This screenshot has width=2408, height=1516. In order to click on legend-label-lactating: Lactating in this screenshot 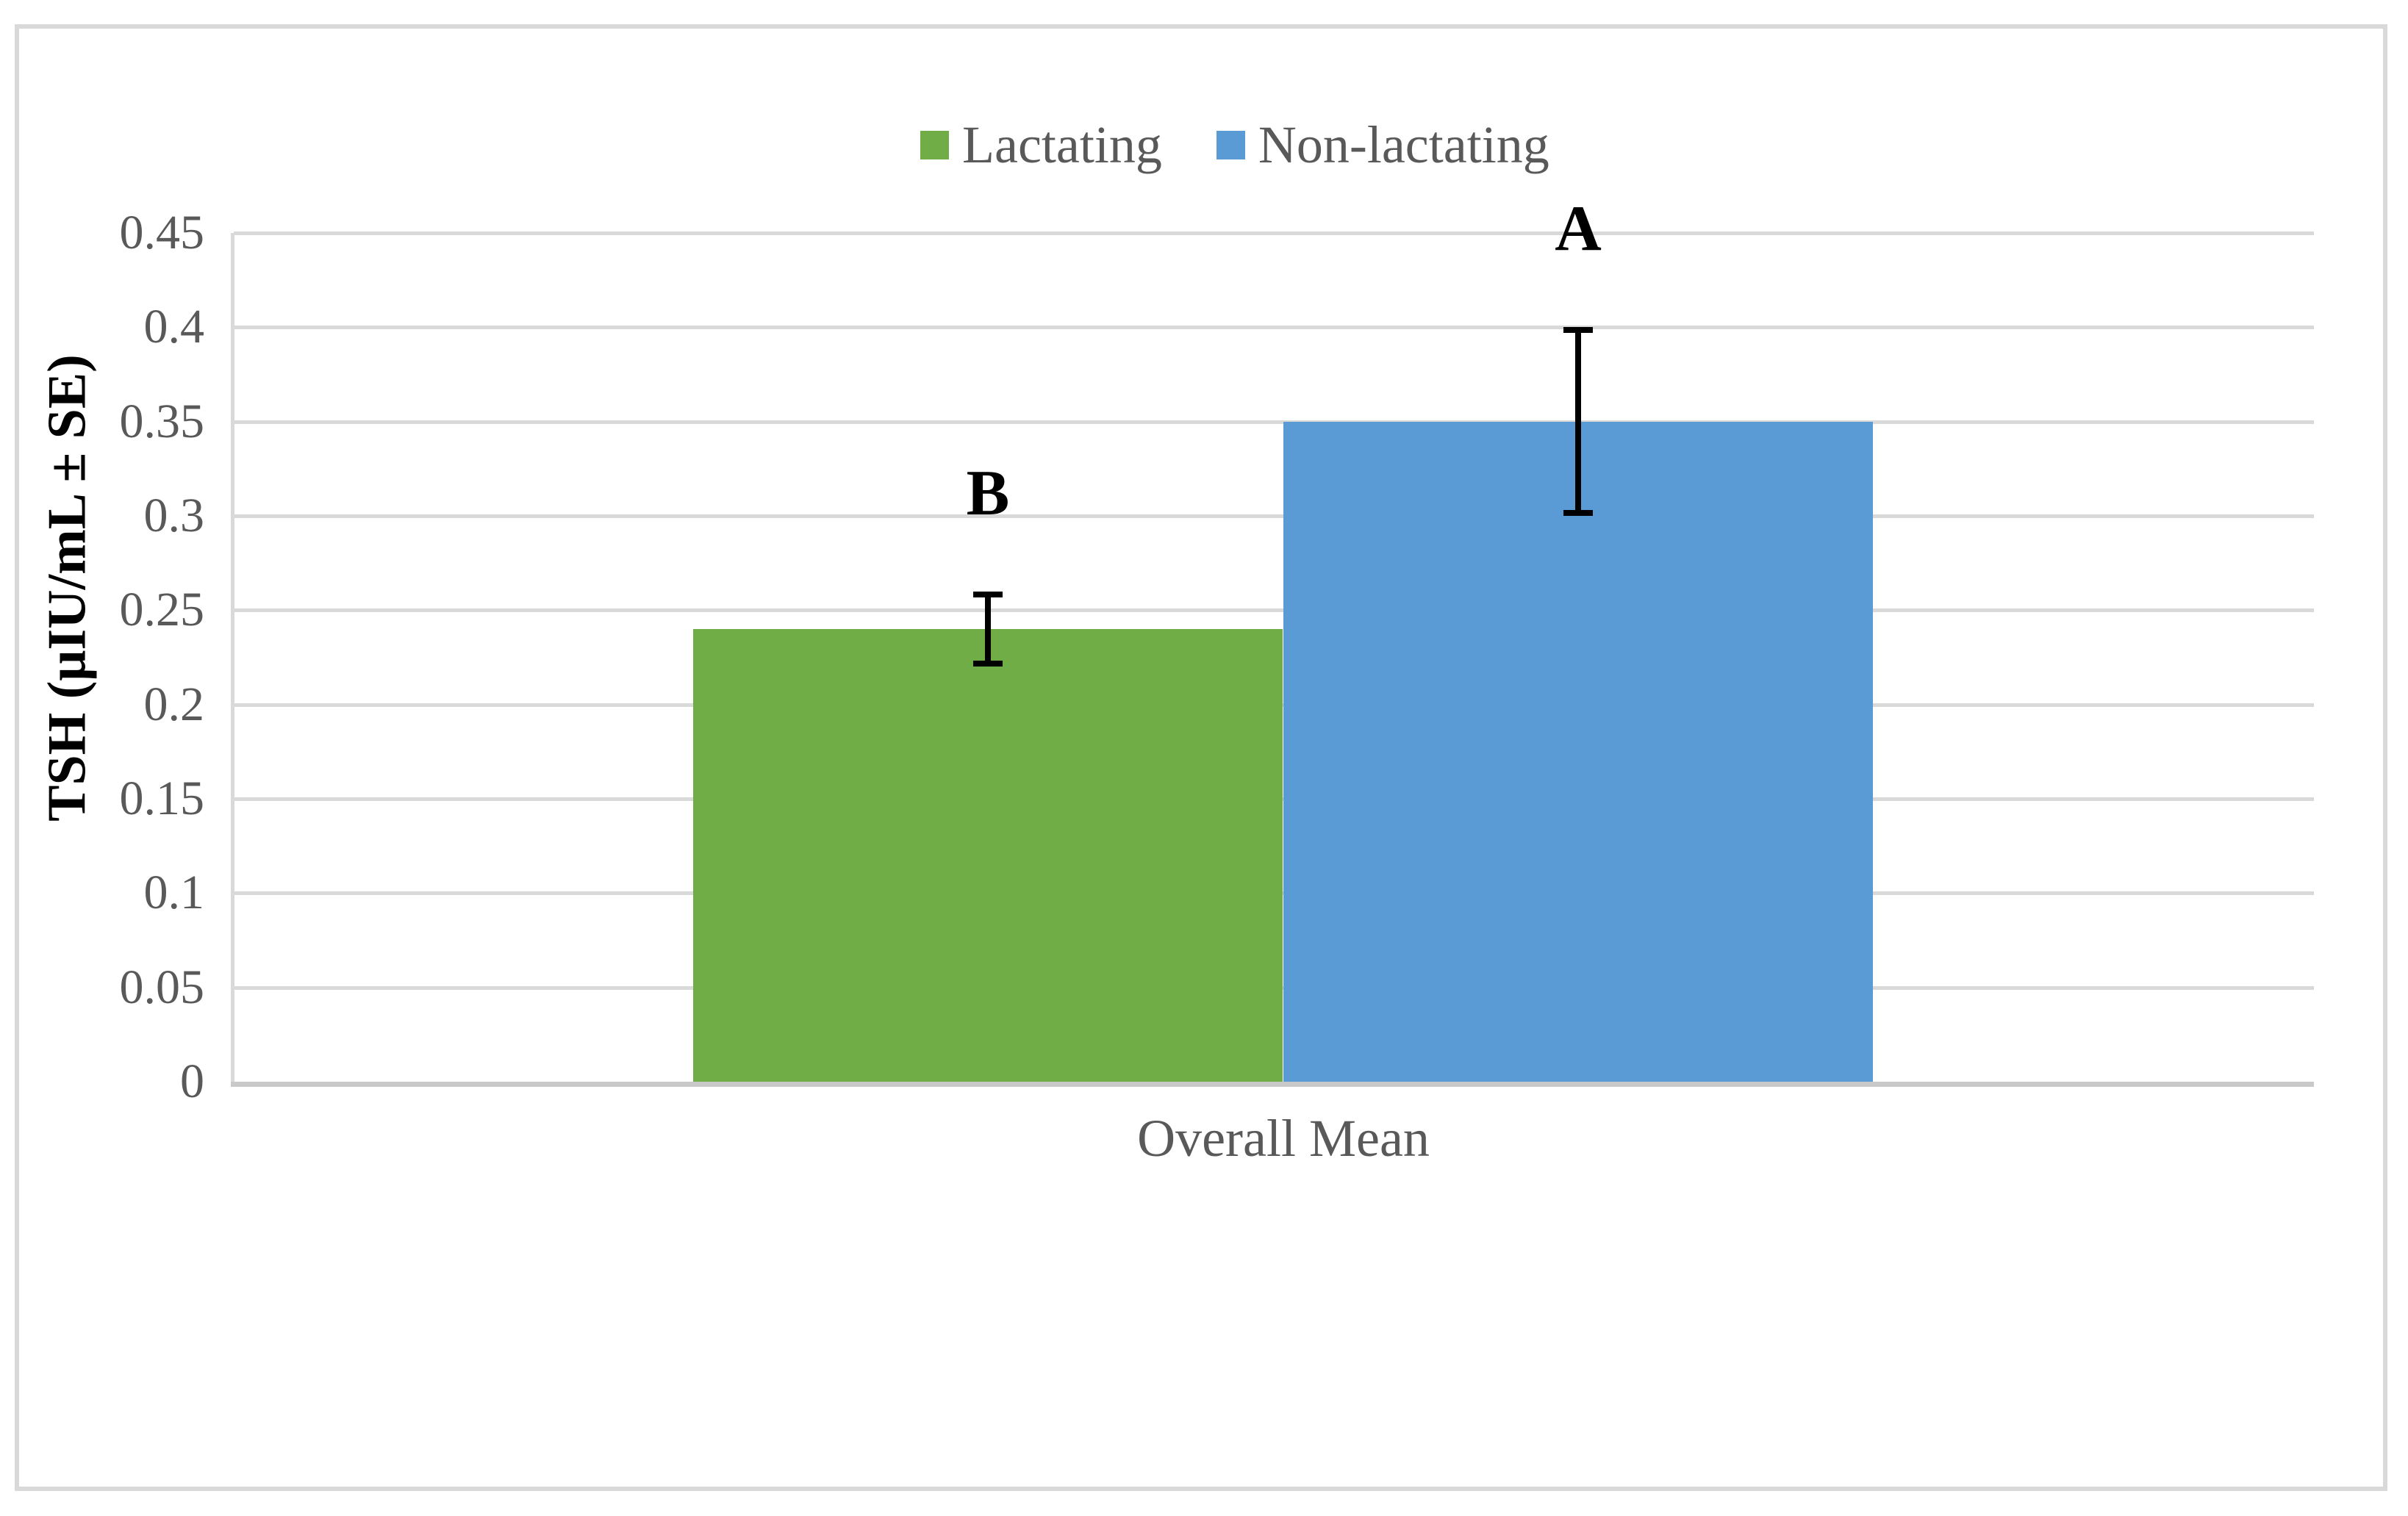, I will do `click(1062, 144)`.